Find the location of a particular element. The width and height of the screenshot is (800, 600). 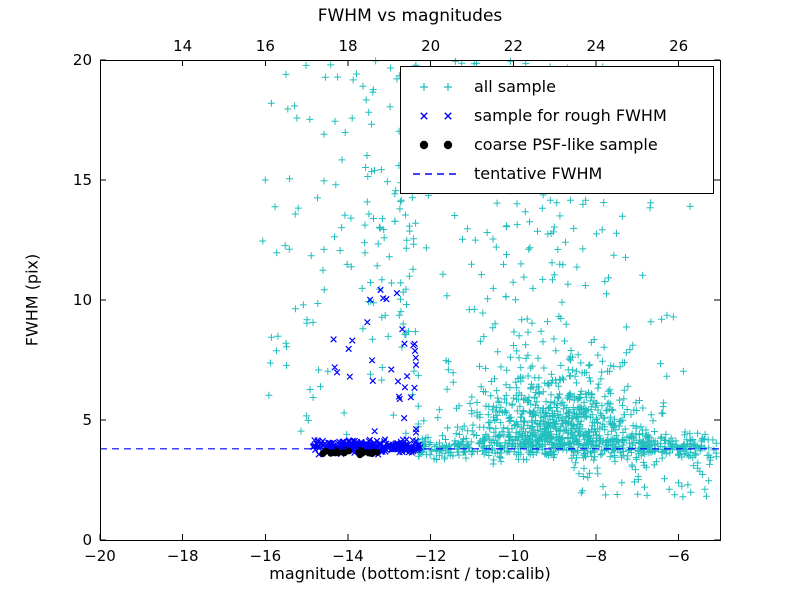

y-tick-label: 15 is located at coordinates (82, 180).